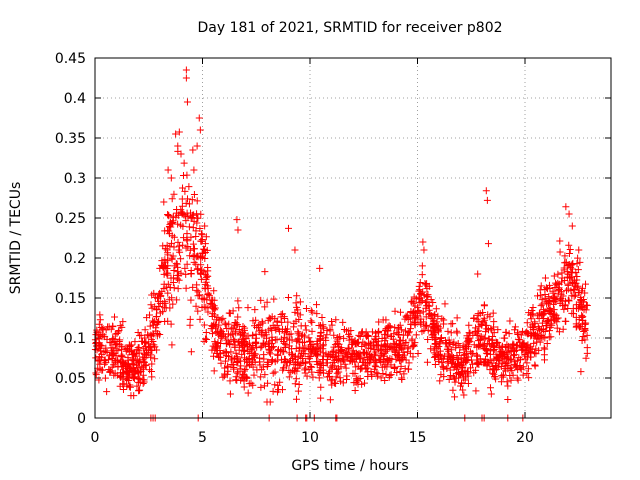 The height and width of the screenshot is (480, 640). I want to click on x-tick-label: 20, so click(525, 438).